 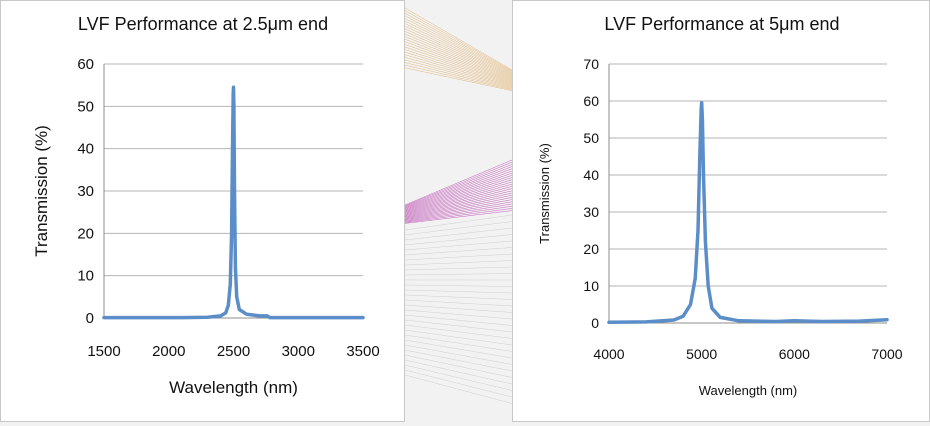 I want to click on x-tick-label: 2500, so click(x=233, y=351).